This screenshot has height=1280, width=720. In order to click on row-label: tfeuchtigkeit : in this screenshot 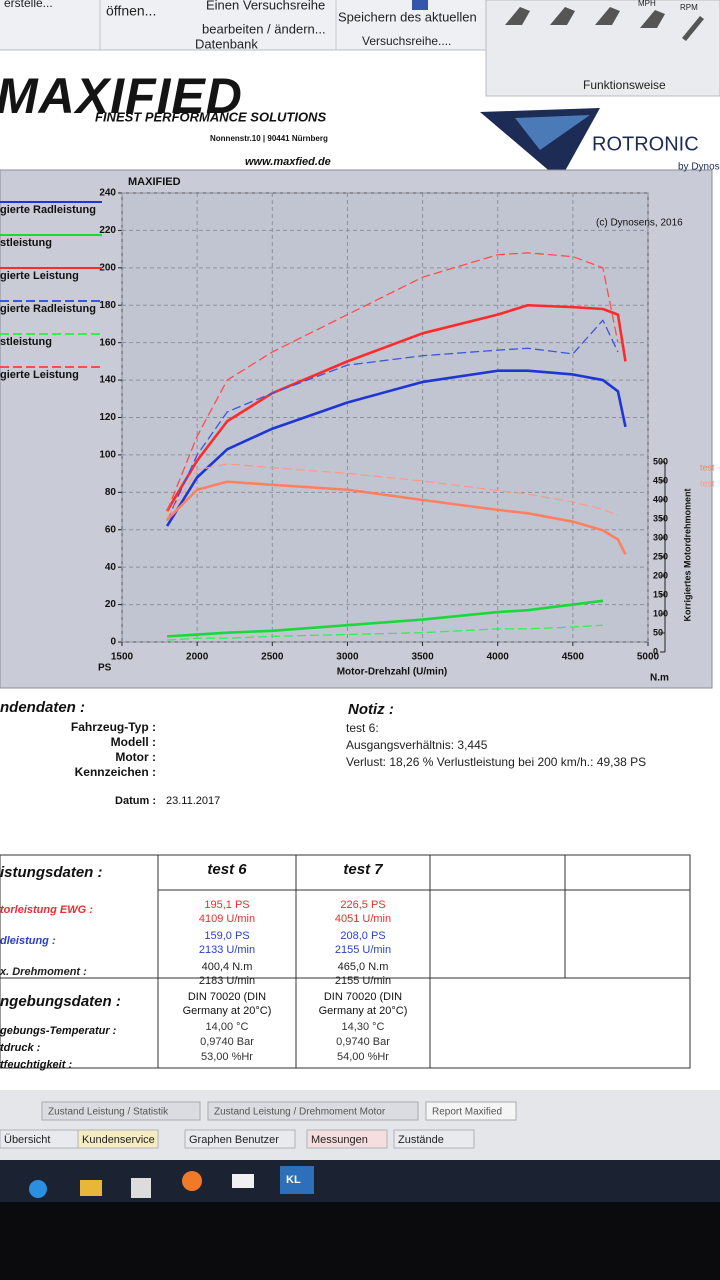, I will do `click(36, 1065)`.